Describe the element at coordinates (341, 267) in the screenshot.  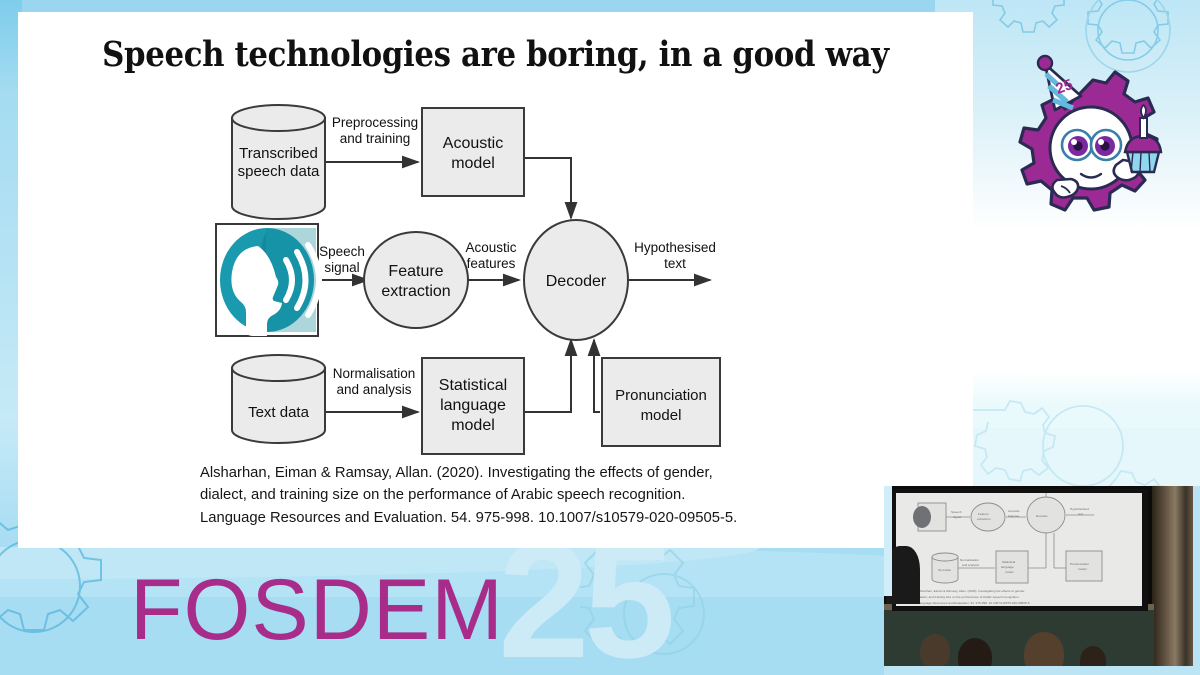
I see `edge-label: signal` at that location.